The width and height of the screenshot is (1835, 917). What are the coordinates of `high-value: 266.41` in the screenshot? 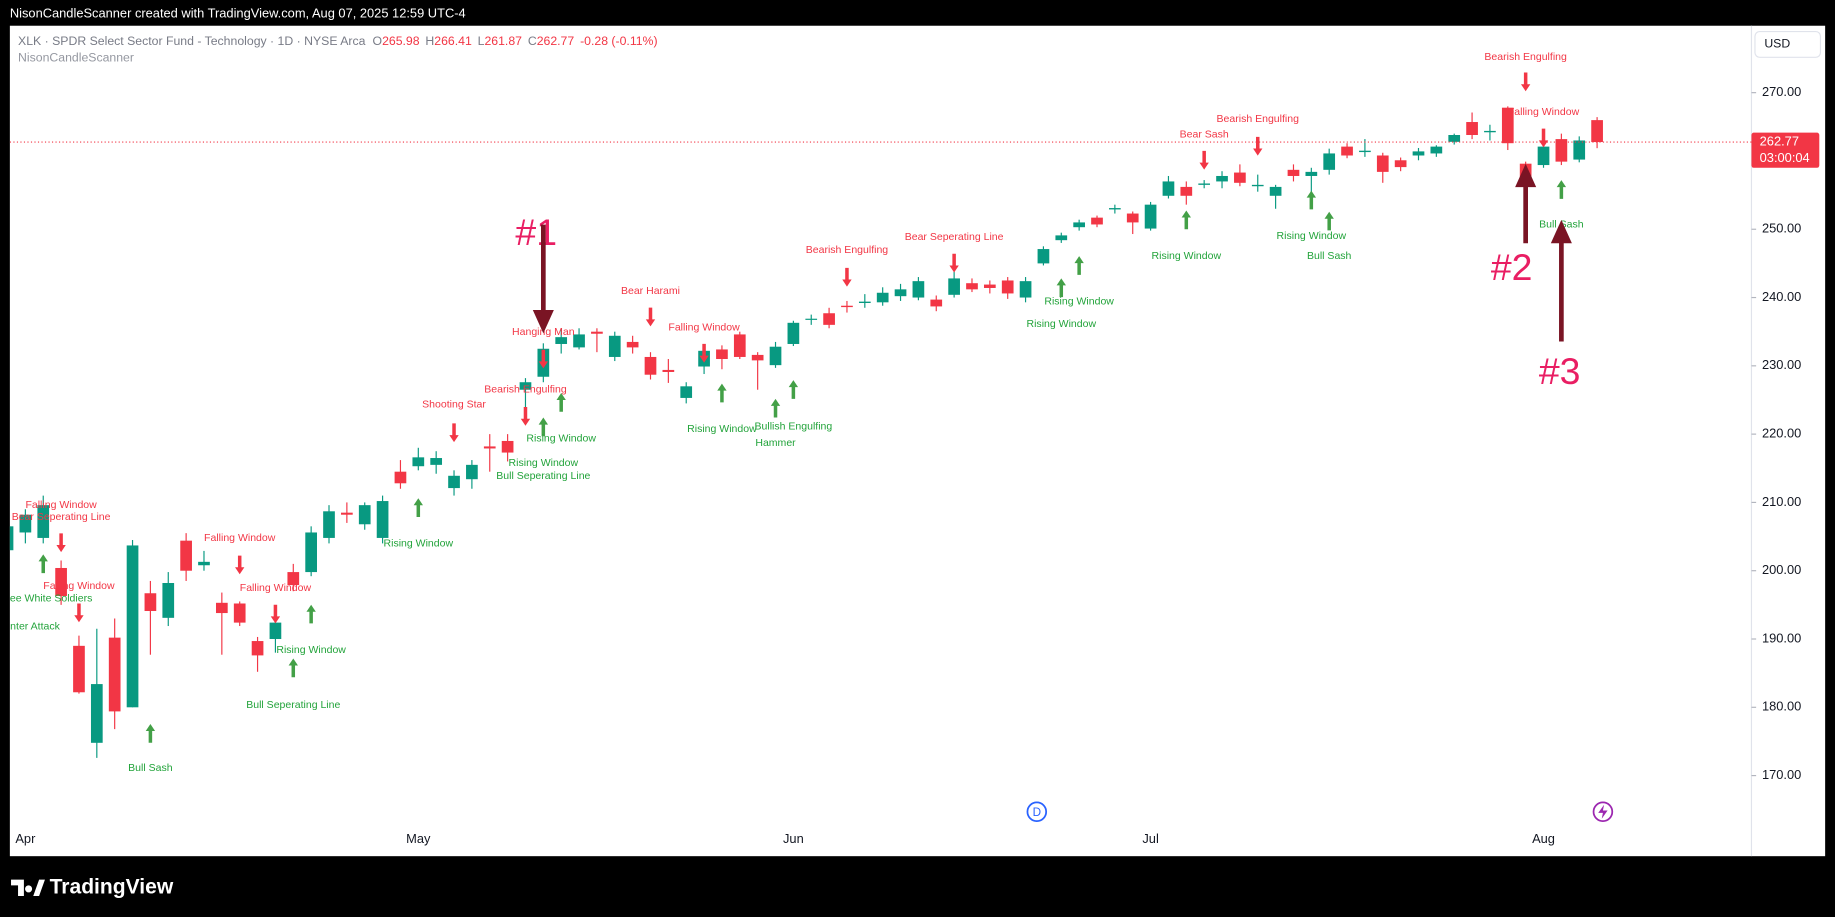 It's located at (453, 41).